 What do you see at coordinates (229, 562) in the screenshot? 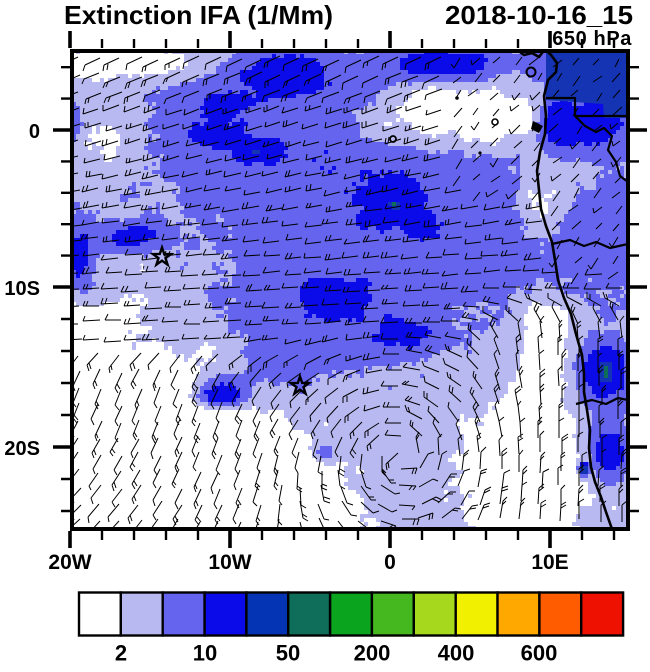
I see `svg-text: 10W` at bounding box center [229, 562].